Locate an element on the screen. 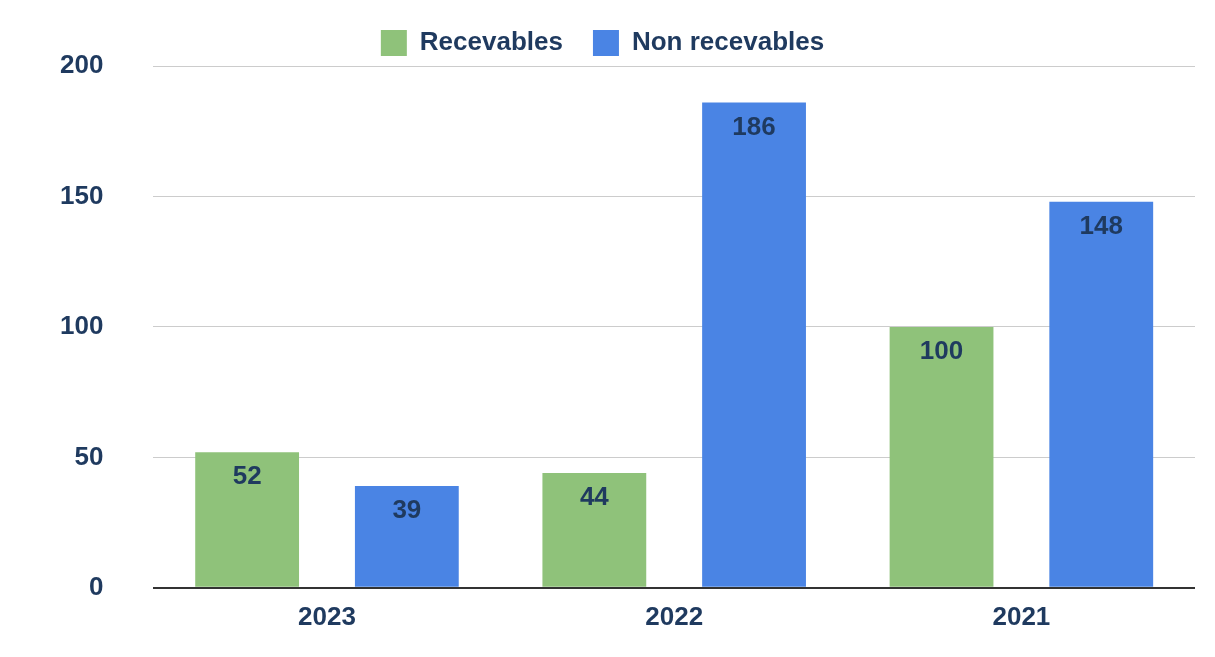 The height and width of the screenshot is (657, 1215). legend-label: Recevables is located at coordinates (491, 41).